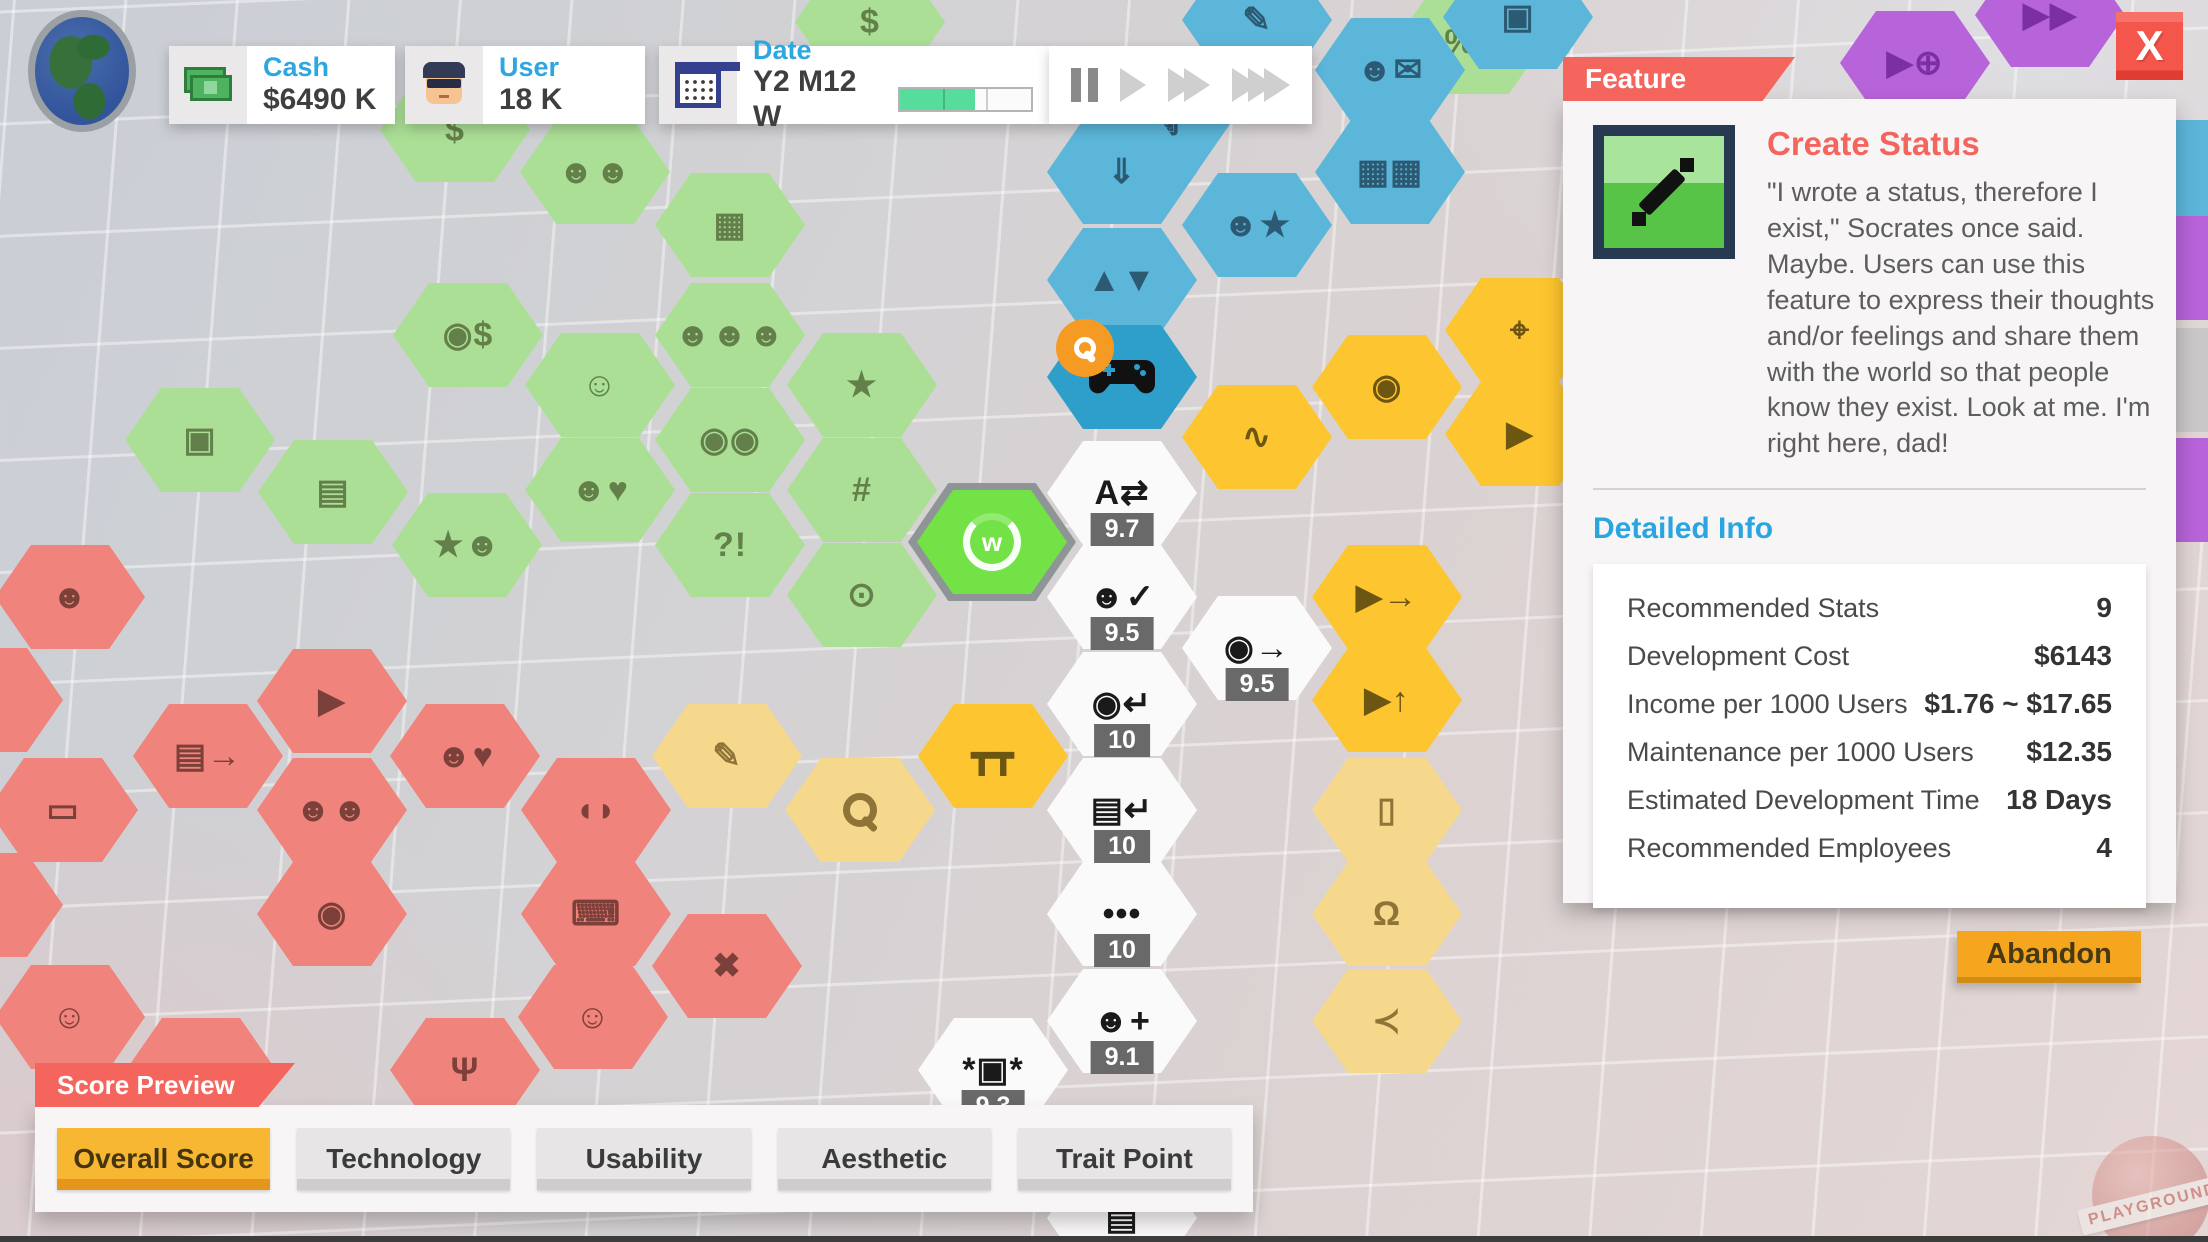  Describe the element at coordinates (69, 810) in the screenshot. I see `hex-chat-video: ▭` at that location.